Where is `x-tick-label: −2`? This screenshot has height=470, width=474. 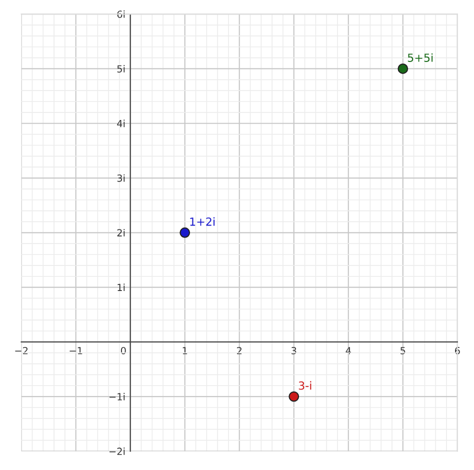 x-tick-label: −2 is located at coordinates (21, 350).